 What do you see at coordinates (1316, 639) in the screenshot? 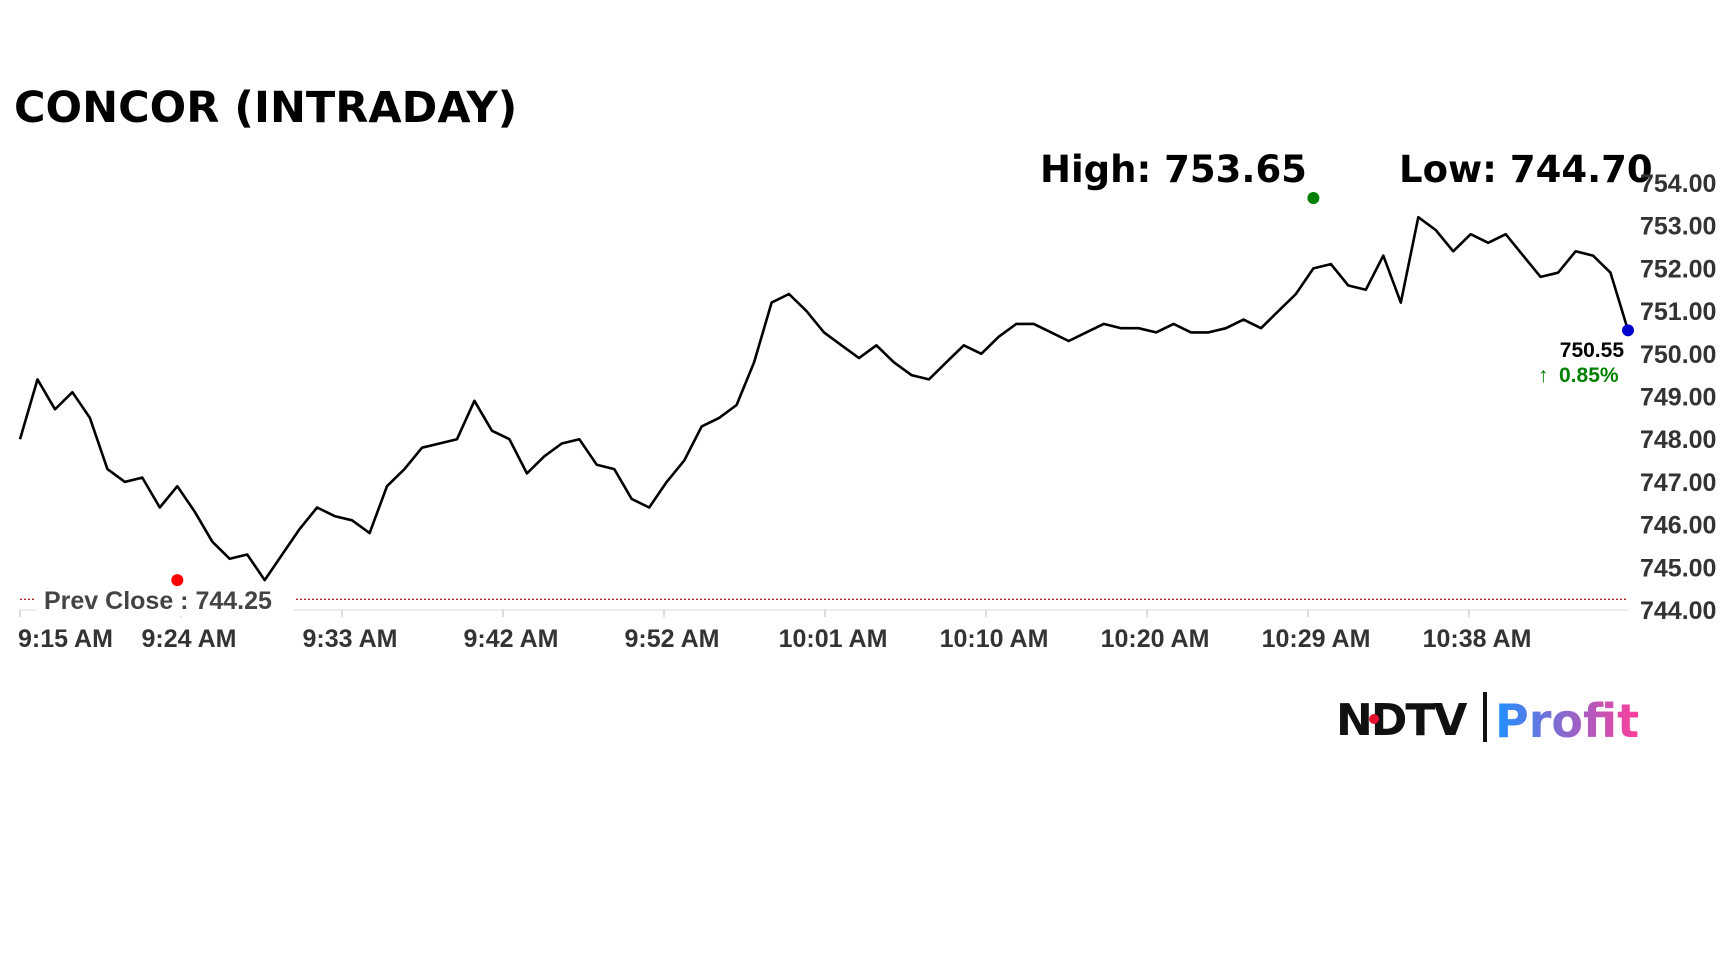
I see `x-tick-label: 10:29 AM` at bounding box center [1316, 639].